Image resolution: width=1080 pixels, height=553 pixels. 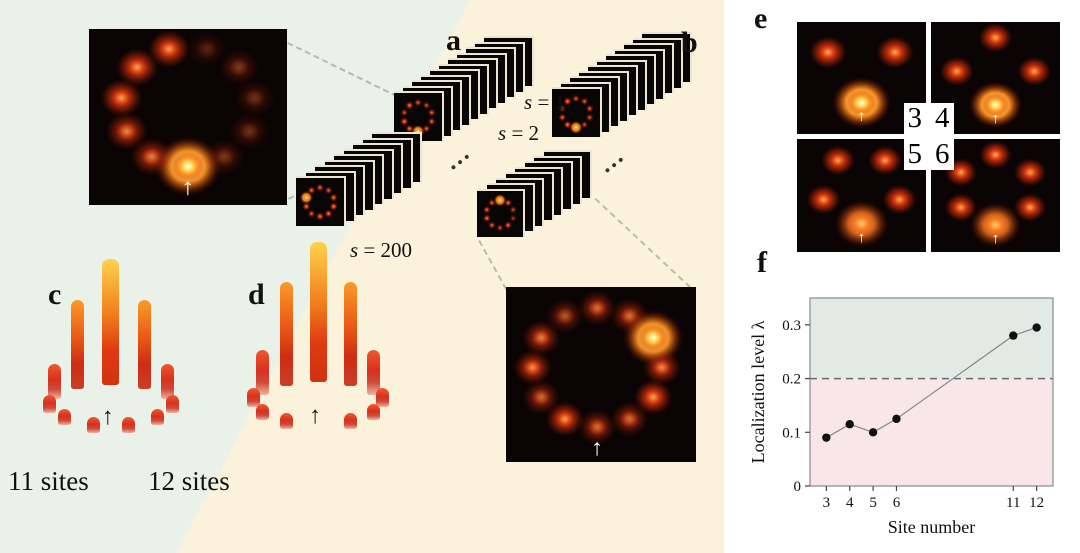 What do you see at coordinates (897, 503) in the screenshot?
I see `svg-text: 6` at bounding box center [897, 503].